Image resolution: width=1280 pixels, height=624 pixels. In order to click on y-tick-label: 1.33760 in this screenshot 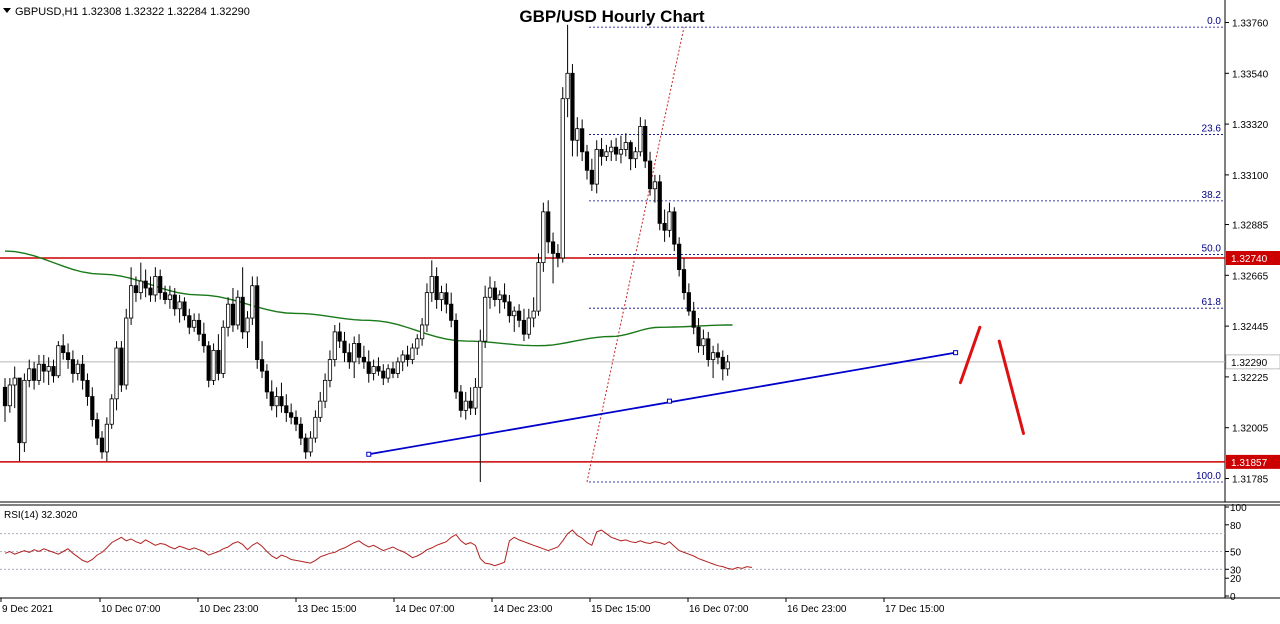, I will do `click(1250, 24)`.